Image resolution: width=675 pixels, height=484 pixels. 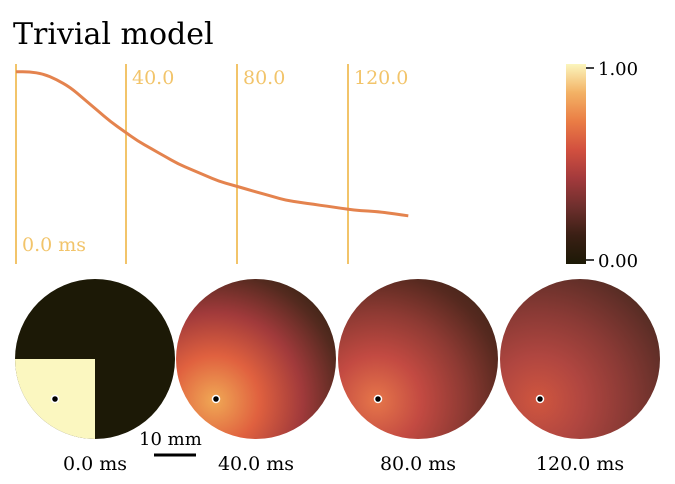 I want to click on disc-120ms, so click(x=580, y=359).